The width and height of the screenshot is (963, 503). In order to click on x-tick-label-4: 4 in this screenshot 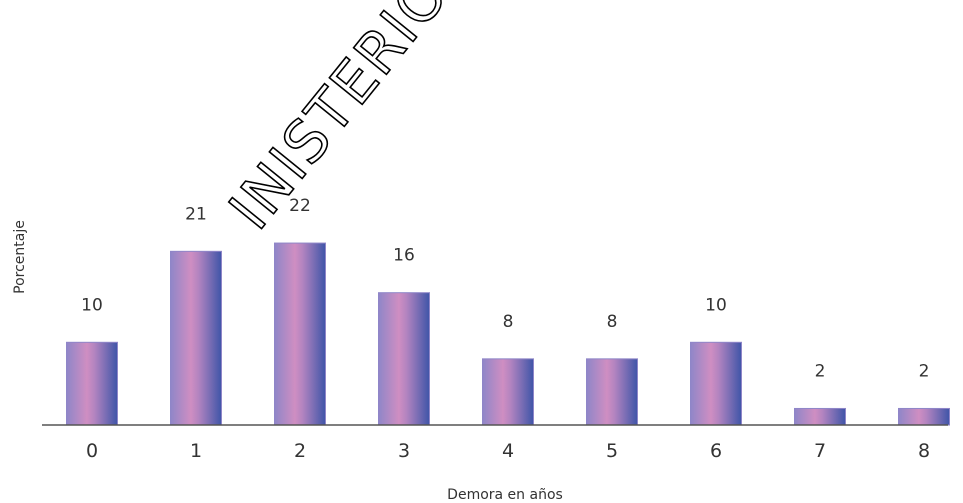, I will do `click(508, 451)`.